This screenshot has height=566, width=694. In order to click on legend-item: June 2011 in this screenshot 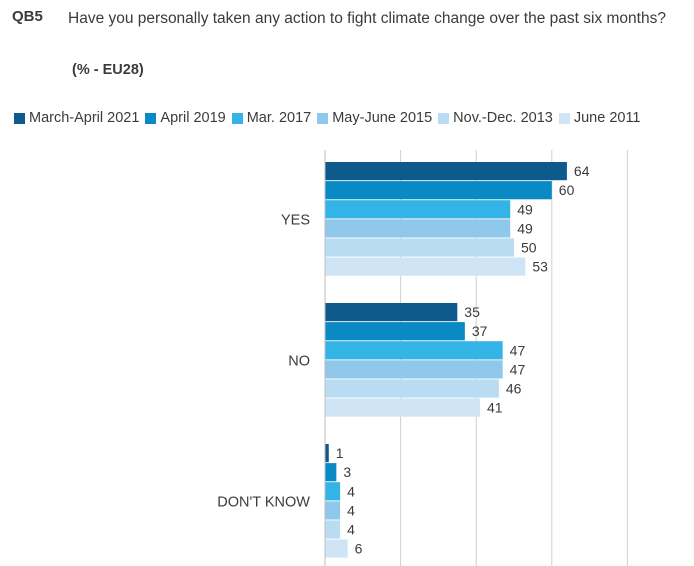, I will do `click(599, 118)`.